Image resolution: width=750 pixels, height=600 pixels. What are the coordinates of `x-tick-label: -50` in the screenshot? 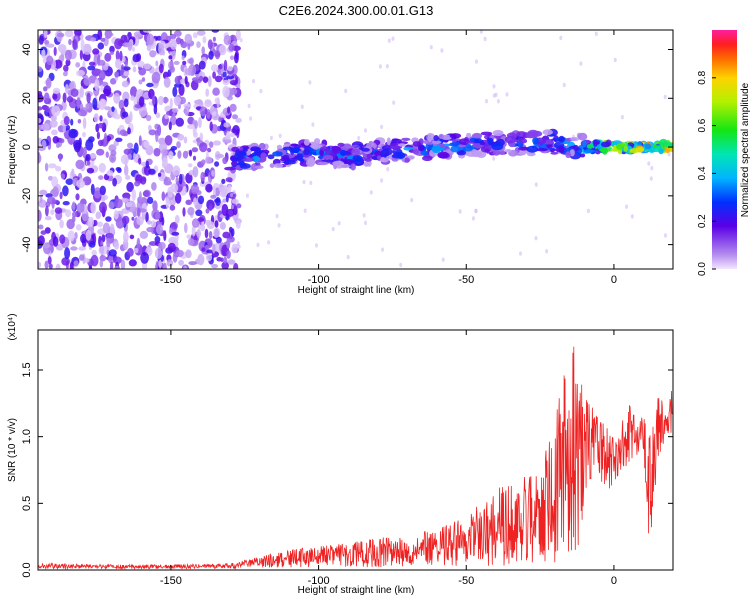 It's located at (466, 581).